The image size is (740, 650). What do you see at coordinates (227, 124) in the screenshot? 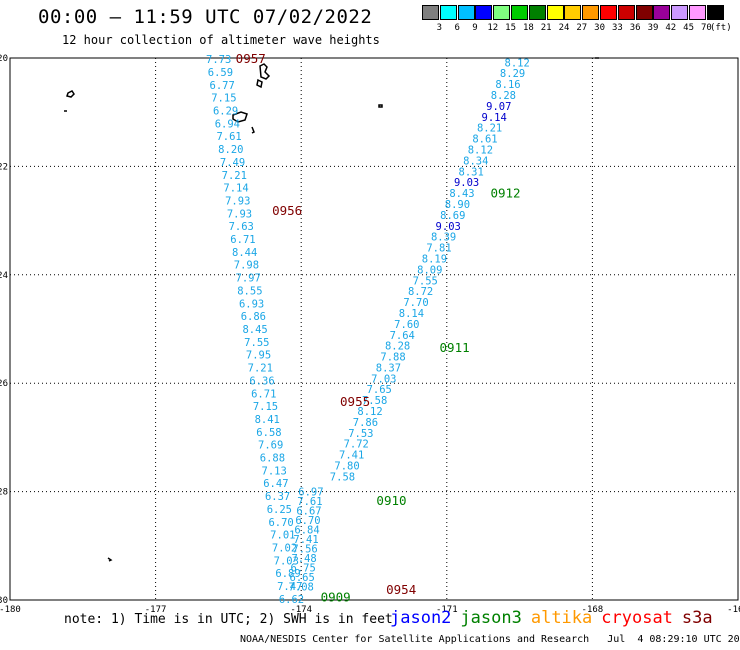
I see `swh-value-label: 6.94` at bounding box center [227, 124].